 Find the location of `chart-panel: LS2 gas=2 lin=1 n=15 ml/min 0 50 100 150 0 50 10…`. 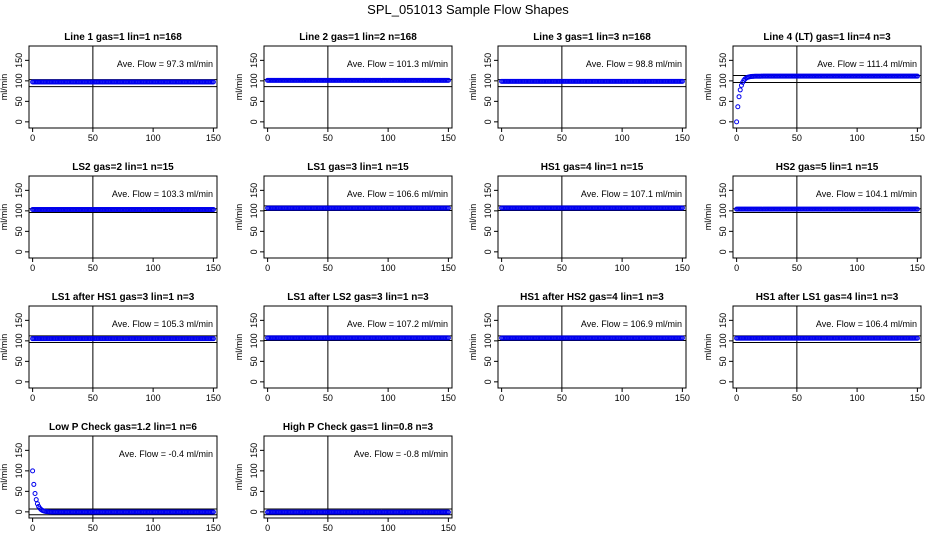

chart-panel: LS2 gas=2 lin=1 n=15 ml/min 0 50 100 150 0 50 10… is located at coordinates (110, 217).